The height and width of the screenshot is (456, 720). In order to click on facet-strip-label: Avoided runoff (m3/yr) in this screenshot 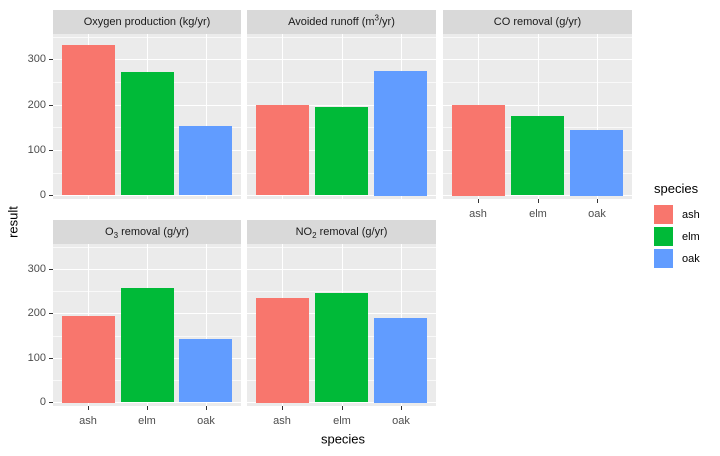, I will do `click(341, 20)`.